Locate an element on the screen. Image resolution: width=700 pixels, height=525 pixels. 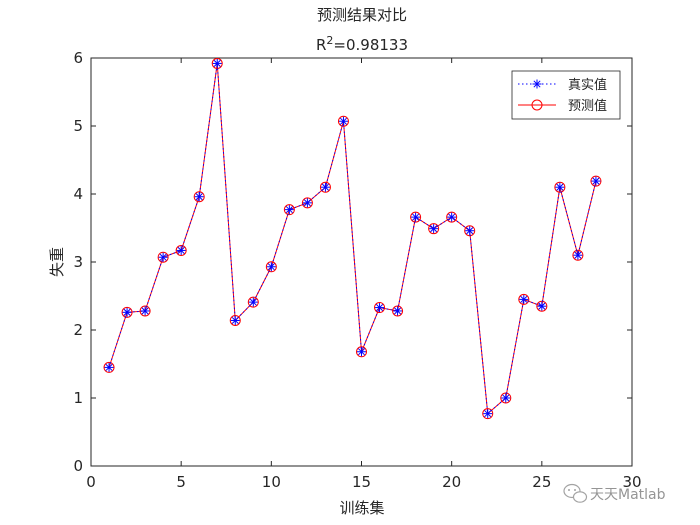
x-tick-label: 0 is located at coordinates (91, 482).